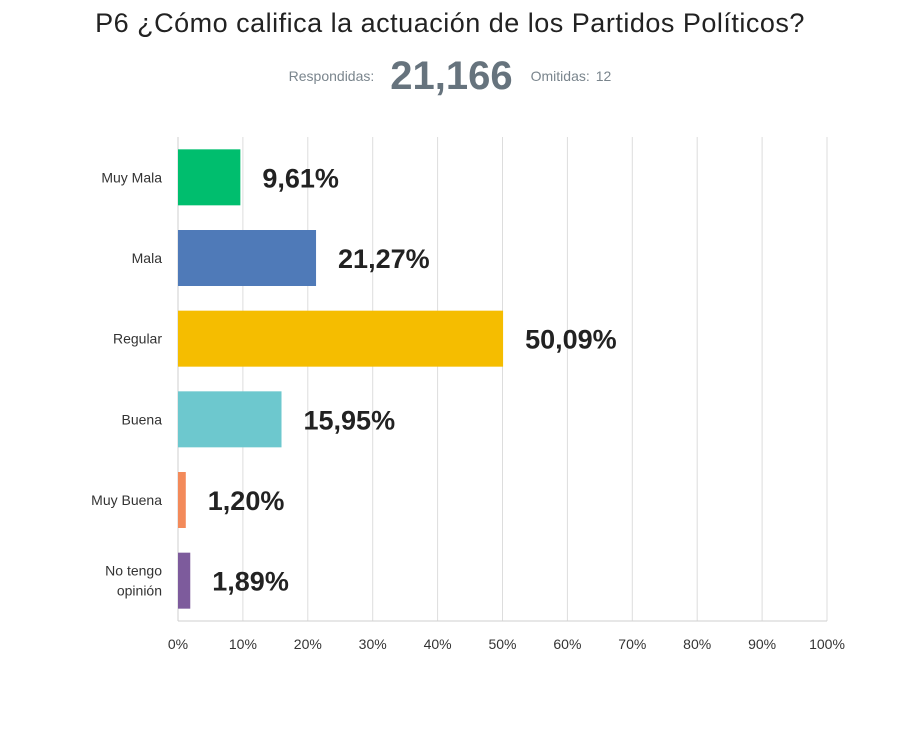  I want to click on category-label: No tengo opinión, so click(133, 581).